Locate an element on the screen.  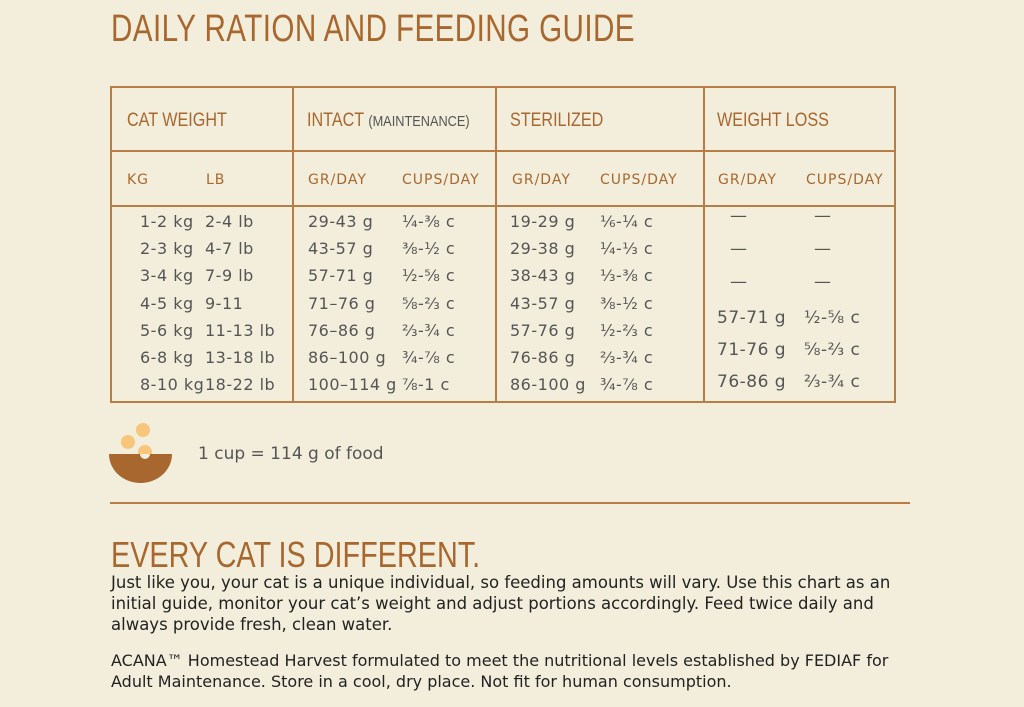
cell-ig: 86–100 g is located at coordinates (347, 357).